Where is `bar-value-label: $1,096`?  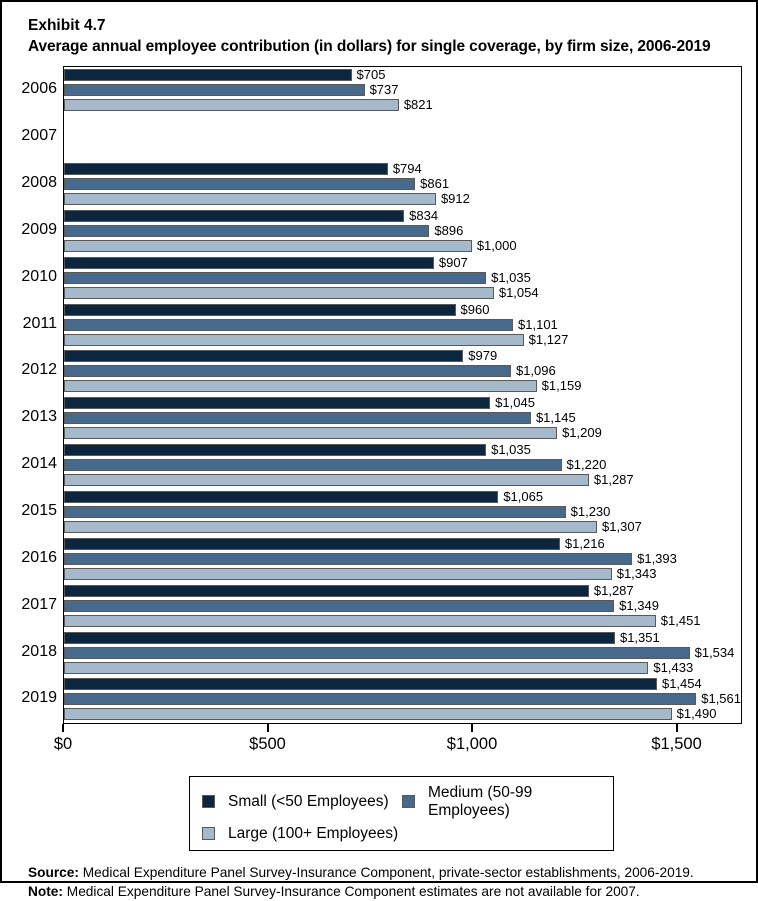 bar-value-label: $1,096 is located at coordinates (535, 371).